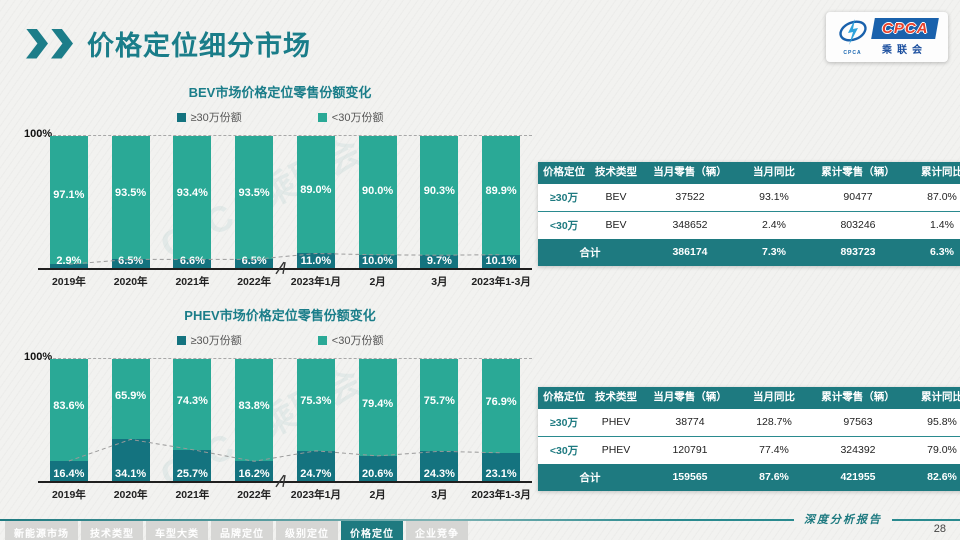 This screenshot has width=960, height=540. What do you see at coordinates (69, 194) in the screenshot?
I see `bar-value-label: 97.1%` at bounding box center [69, 194].